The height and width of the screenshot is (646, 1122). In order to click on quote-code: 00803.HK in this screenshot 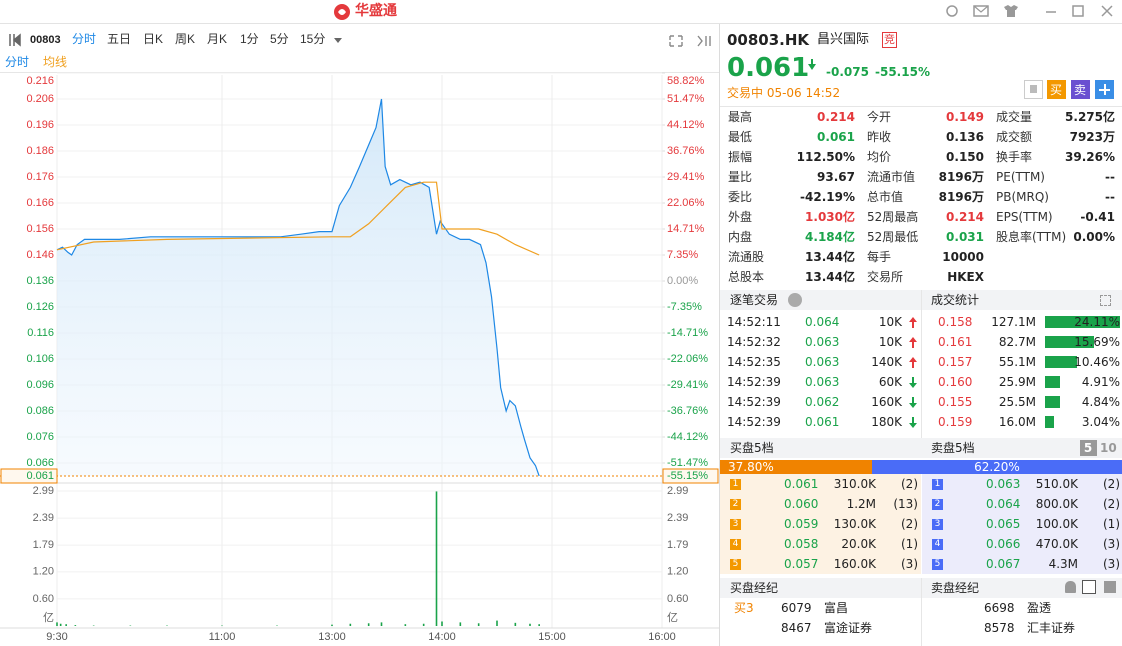, I will do `click(768, 40)`.